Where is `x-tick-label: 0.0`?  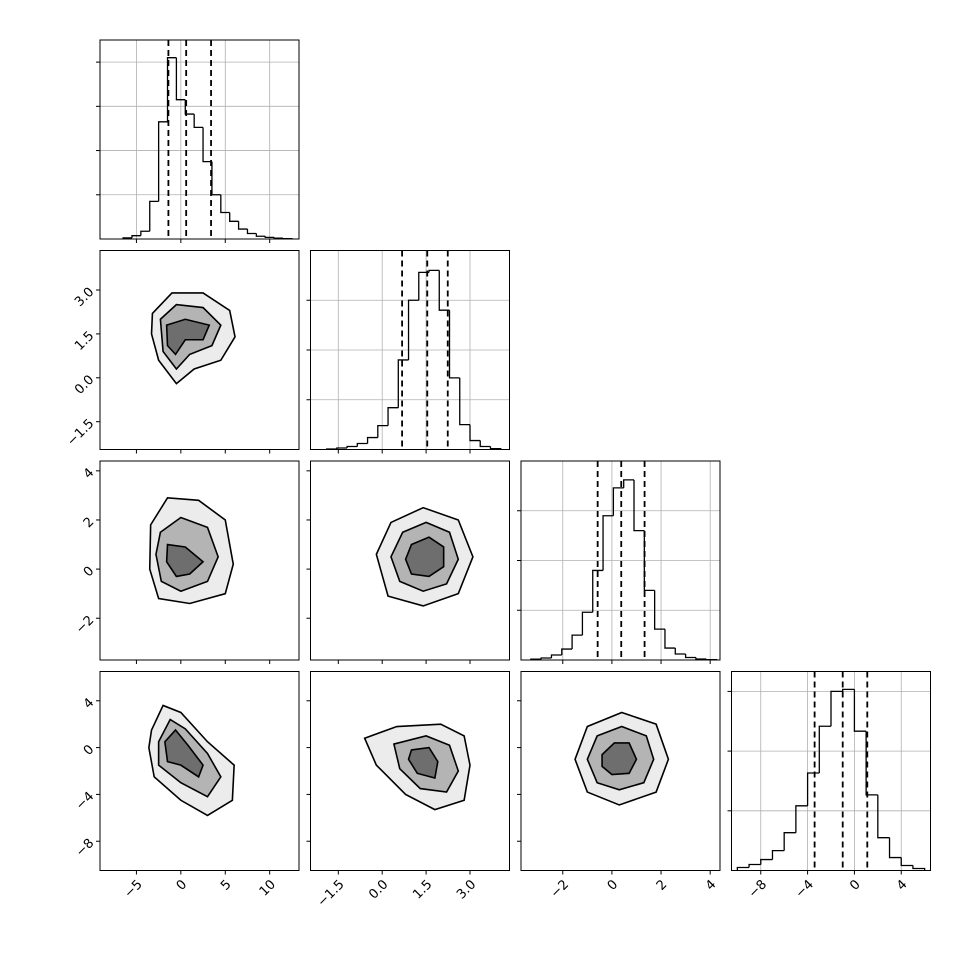
x-tick-label: 0.0 is located at coordinates (378, 889).